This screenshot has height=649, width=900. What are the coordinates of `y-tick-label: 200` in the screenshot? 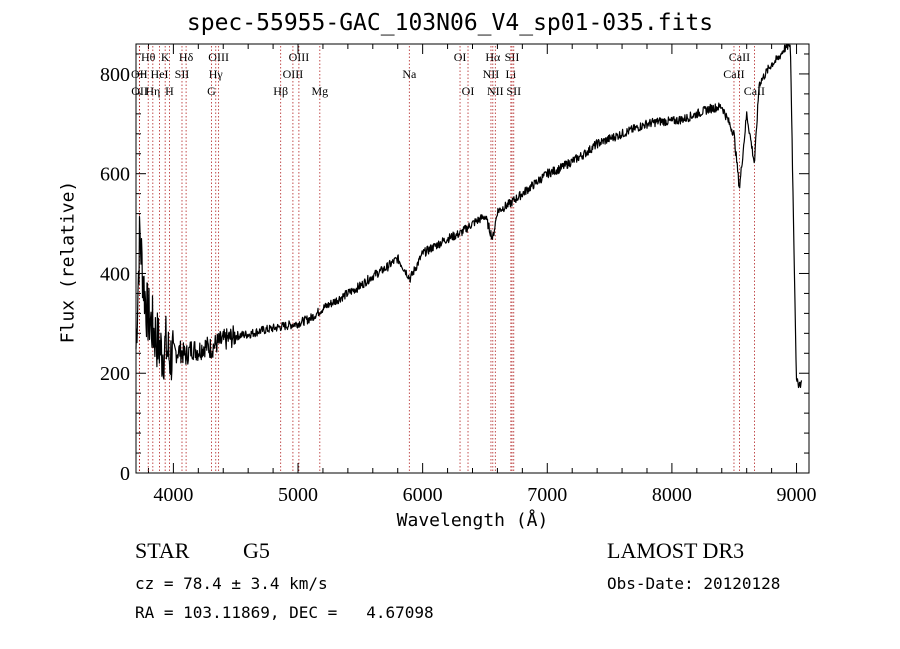 It's located at (115, 374).